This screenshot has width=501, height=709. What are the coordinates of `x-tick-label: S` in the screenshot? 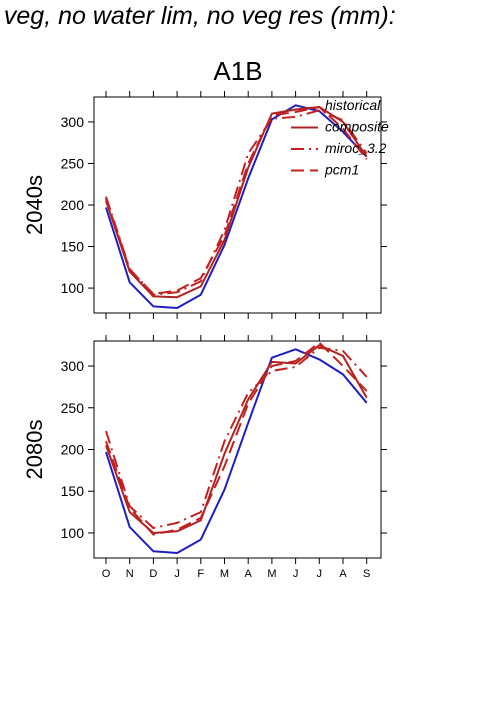 It's located at (366, 574).